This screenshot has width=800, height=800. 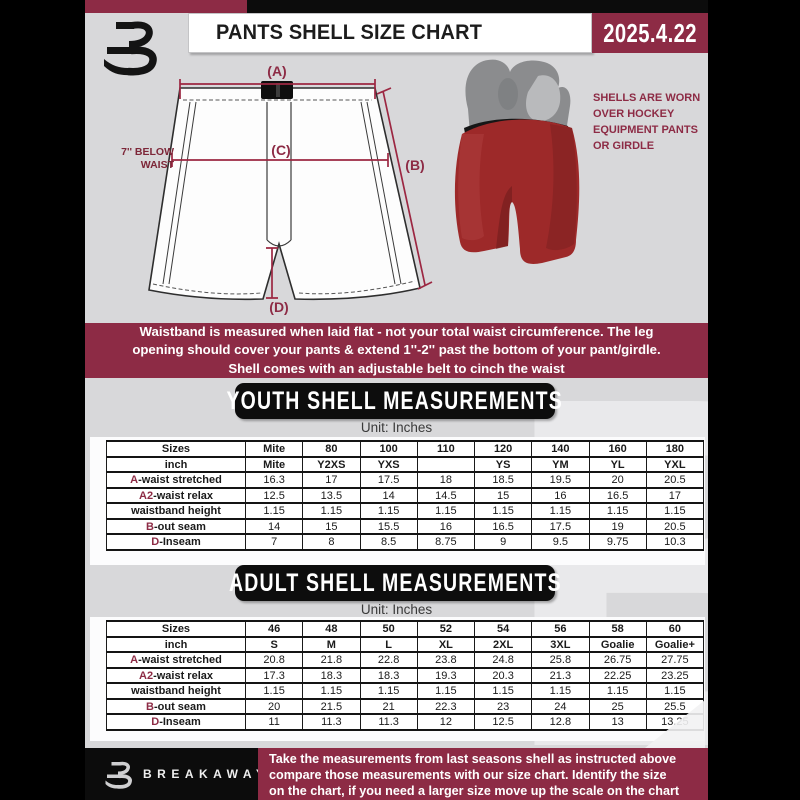 What do you see at coordinates (561, 722) in the screenshot?
I see `value-cell: 12.8` at bounding box center [561, 722].